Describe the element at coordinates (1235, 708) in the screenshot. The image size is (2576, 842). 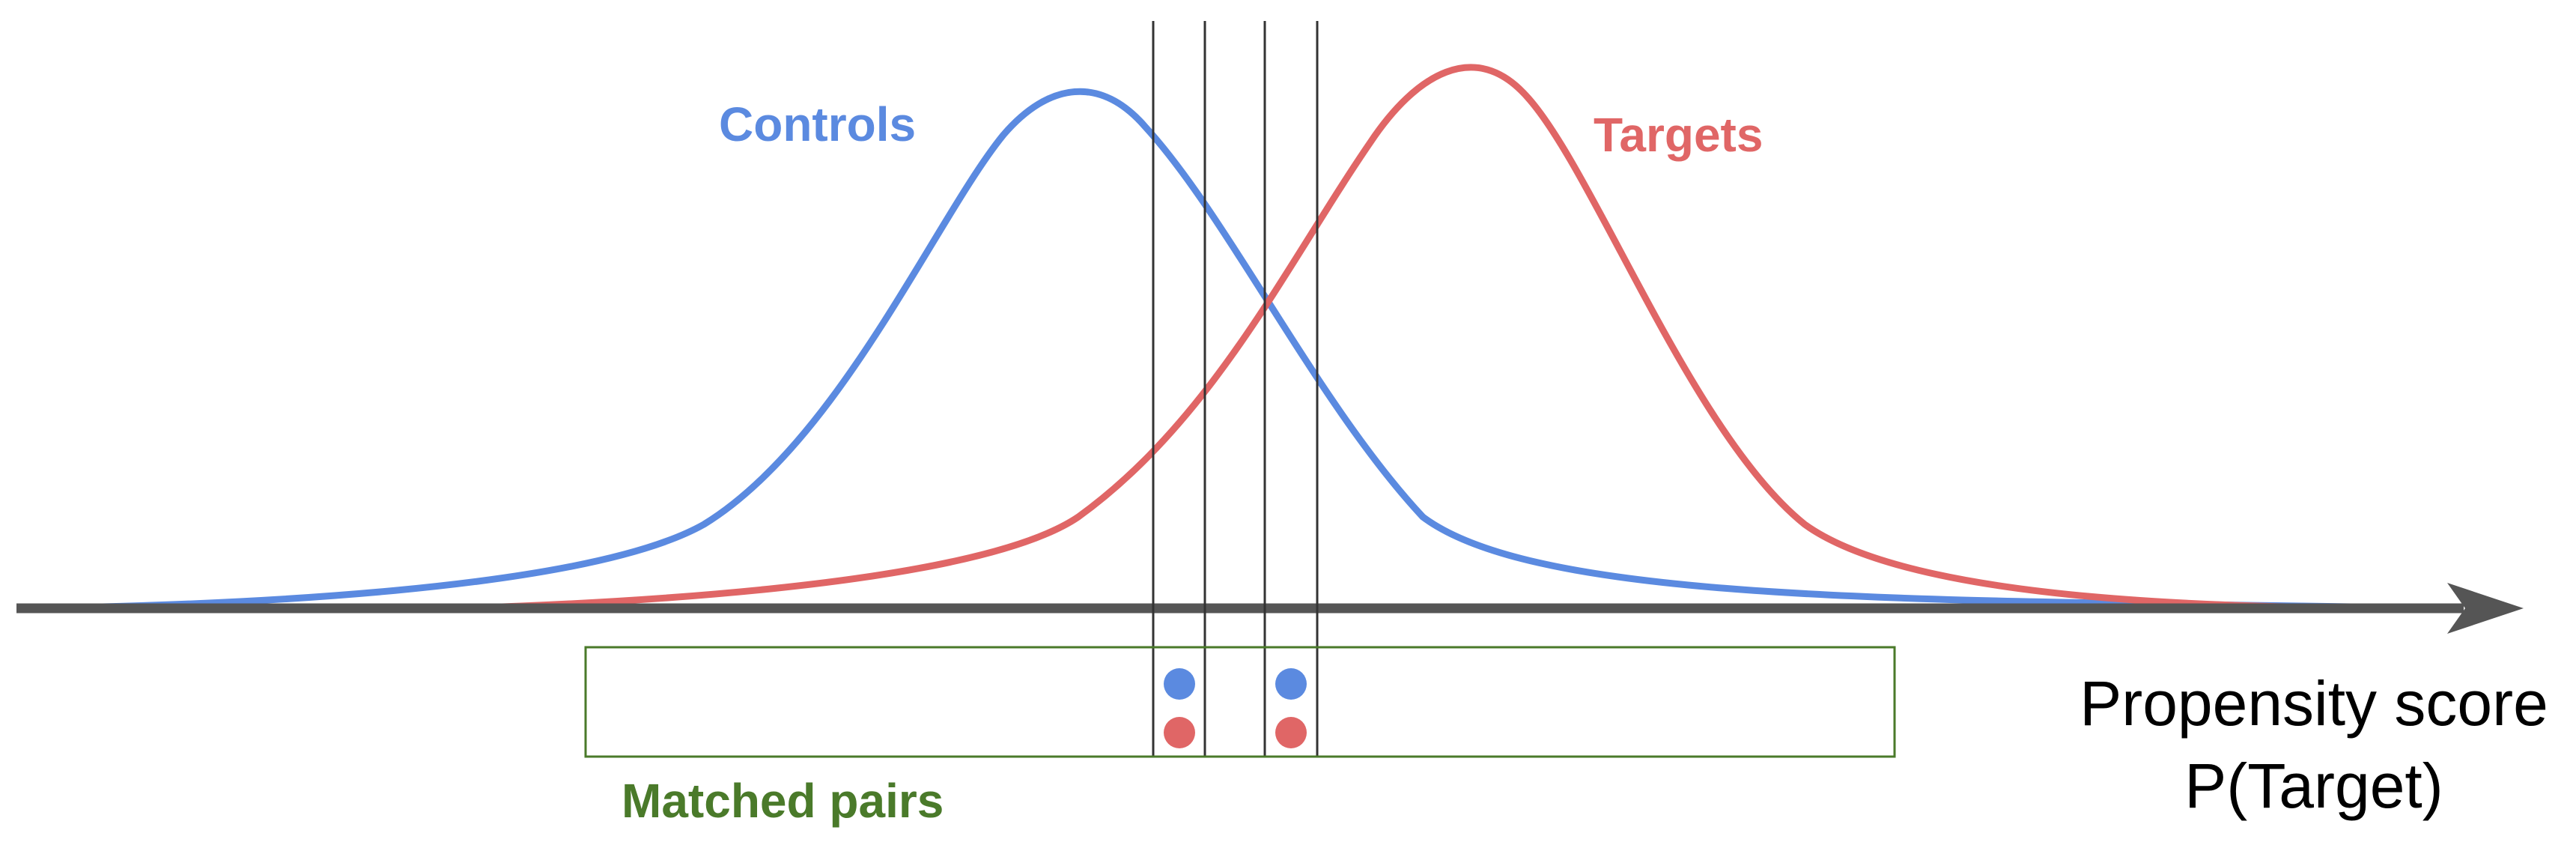
I see `matched-pair-points` at that location.